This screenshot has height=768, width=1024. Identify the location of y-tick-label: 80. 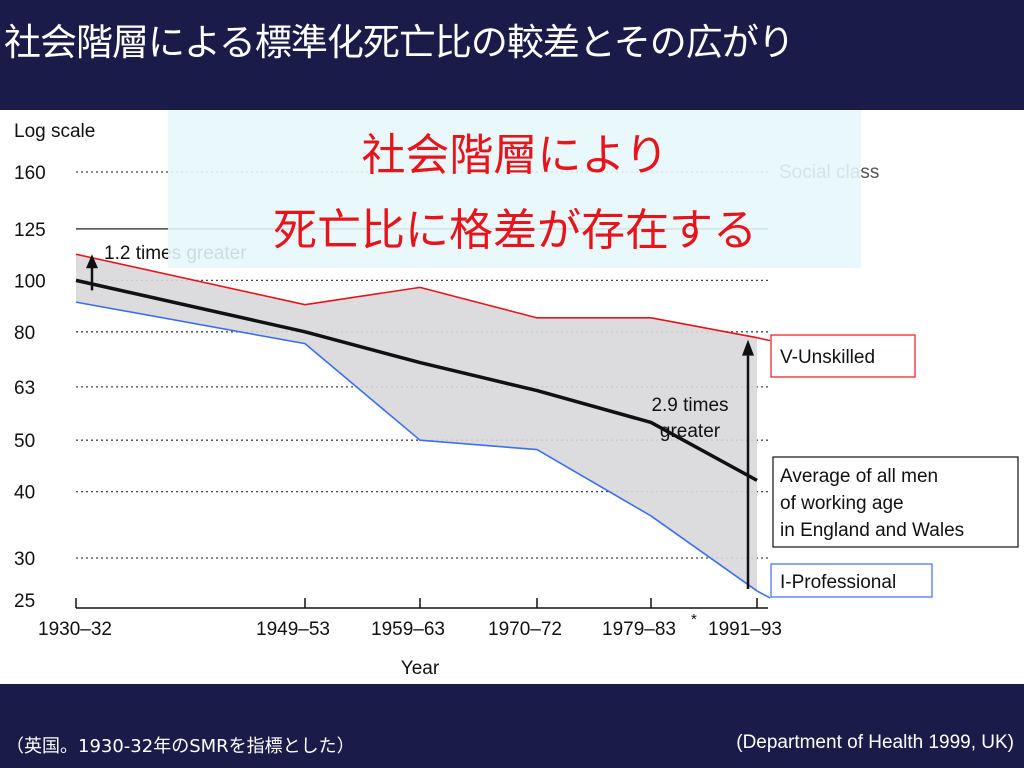
(24, 333).